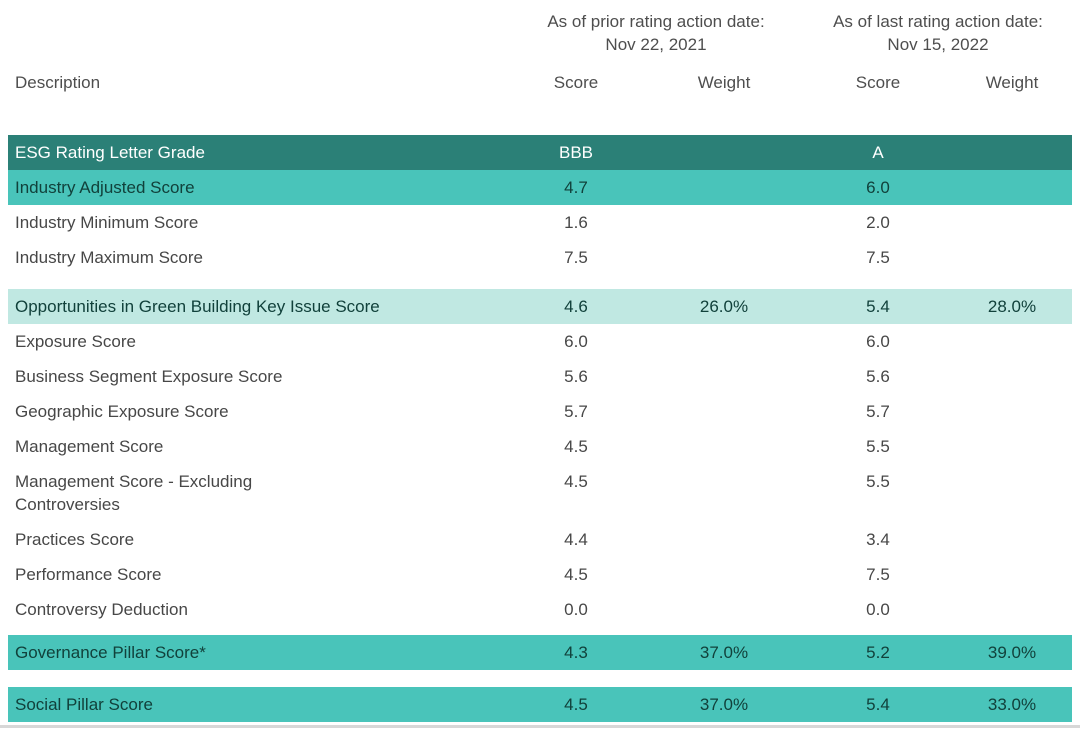  What do you see at coordinates (576, 609) in the screenshot?
I see `prior-score-value: 0.0` at bounding box center [576, 609].